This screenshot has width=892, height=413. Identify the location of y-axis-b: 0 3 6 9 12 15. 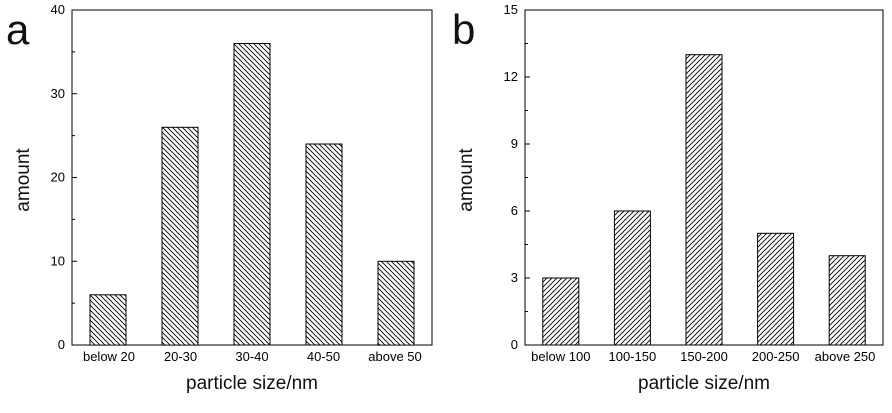
(517, 177).